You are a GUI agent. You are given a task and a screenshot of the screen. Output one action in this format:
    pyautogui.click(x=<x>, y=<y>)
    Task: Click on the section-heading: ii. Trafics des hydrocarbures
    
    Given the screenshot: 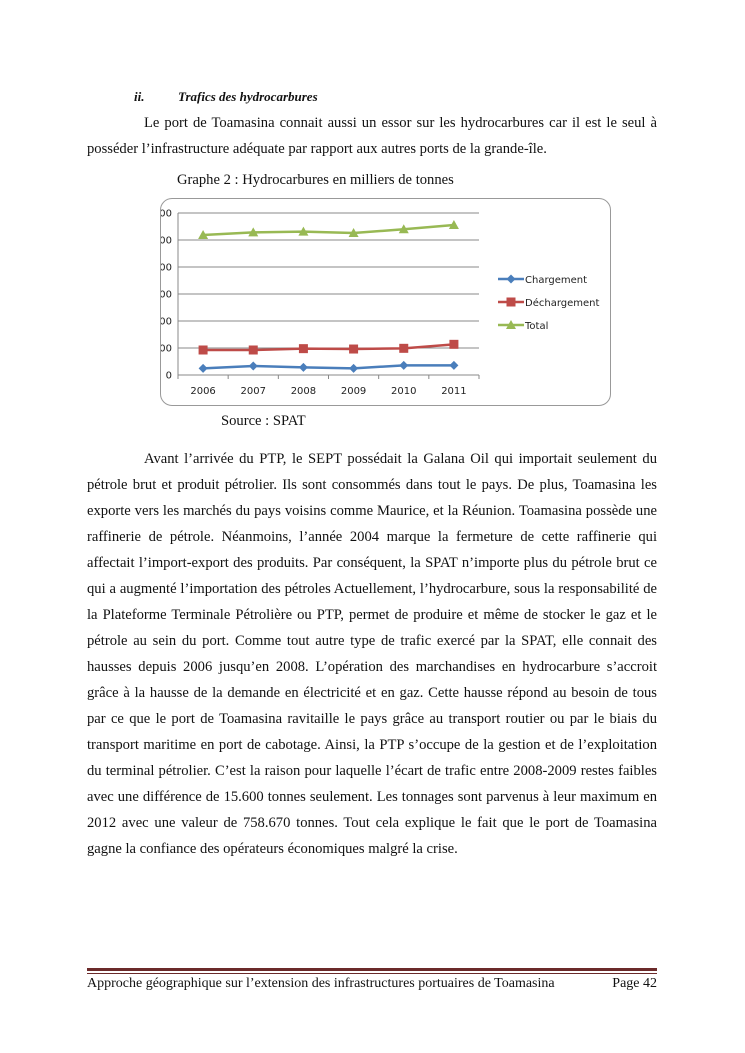 What is the action you would take?
    pyautogui.click(x=226, y=97)
    